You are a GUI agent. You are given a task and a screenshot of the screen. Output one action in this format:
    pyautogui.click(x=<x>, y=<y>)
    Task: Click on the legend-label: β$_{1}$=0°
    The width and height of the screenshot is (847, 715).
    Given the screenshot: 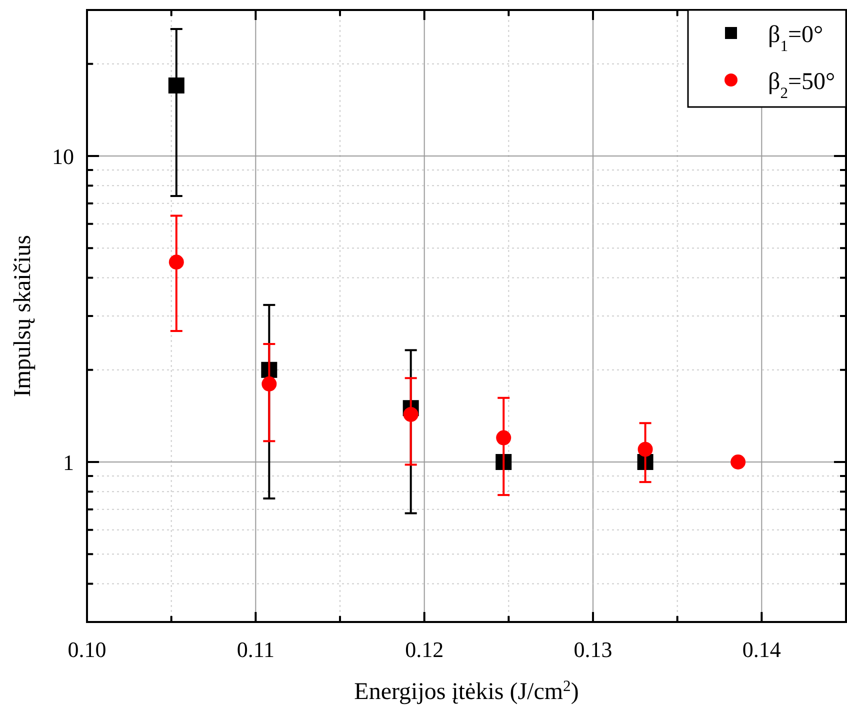 What is the action you would take?
    pyautogui.click(x=796, y=38)
    